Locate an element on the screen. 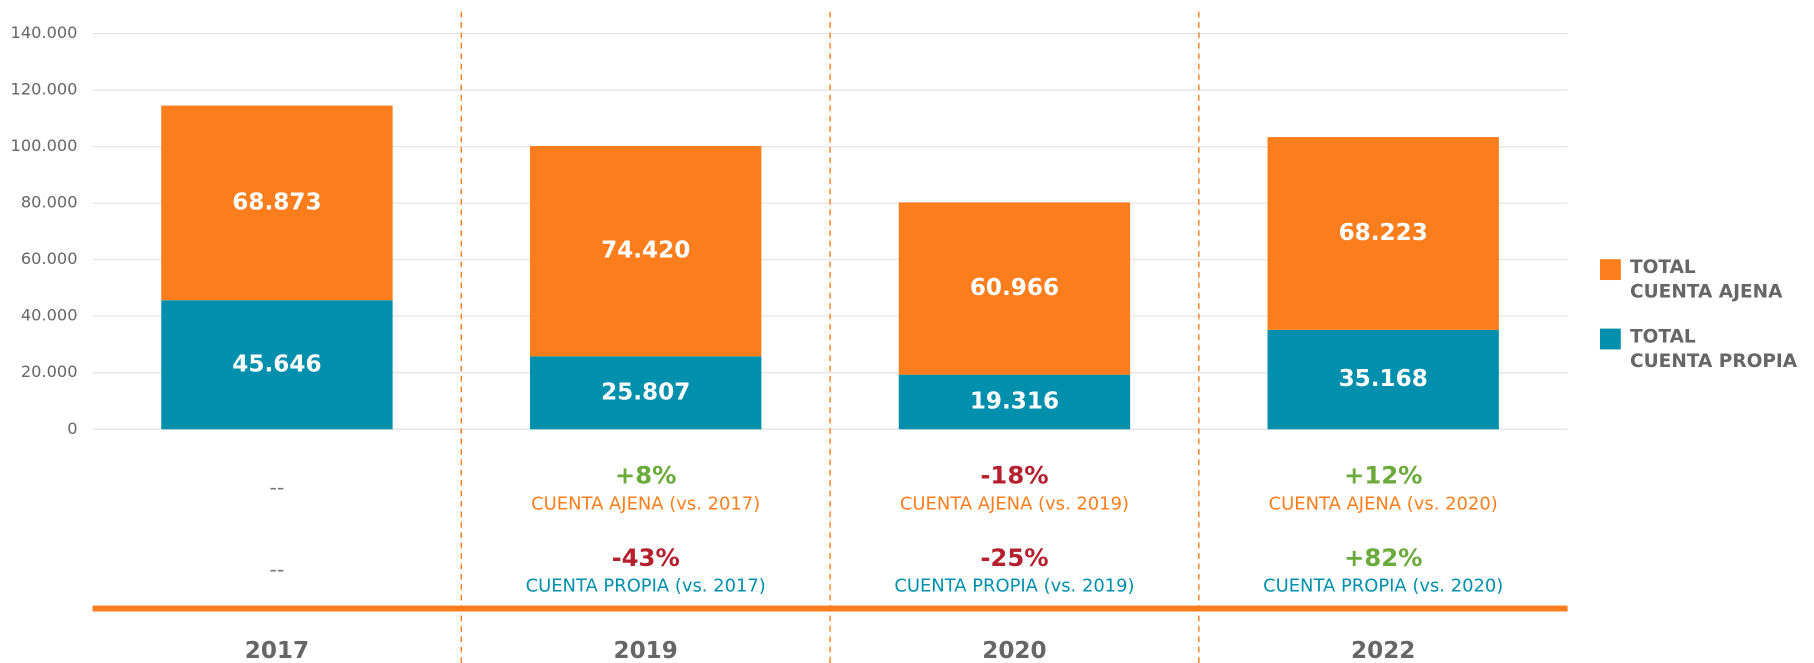 The height and width of the screenshot is (663, 1814). legend-label: TOTAL CUENTA AJENA is located at coordinates (1706, 278).